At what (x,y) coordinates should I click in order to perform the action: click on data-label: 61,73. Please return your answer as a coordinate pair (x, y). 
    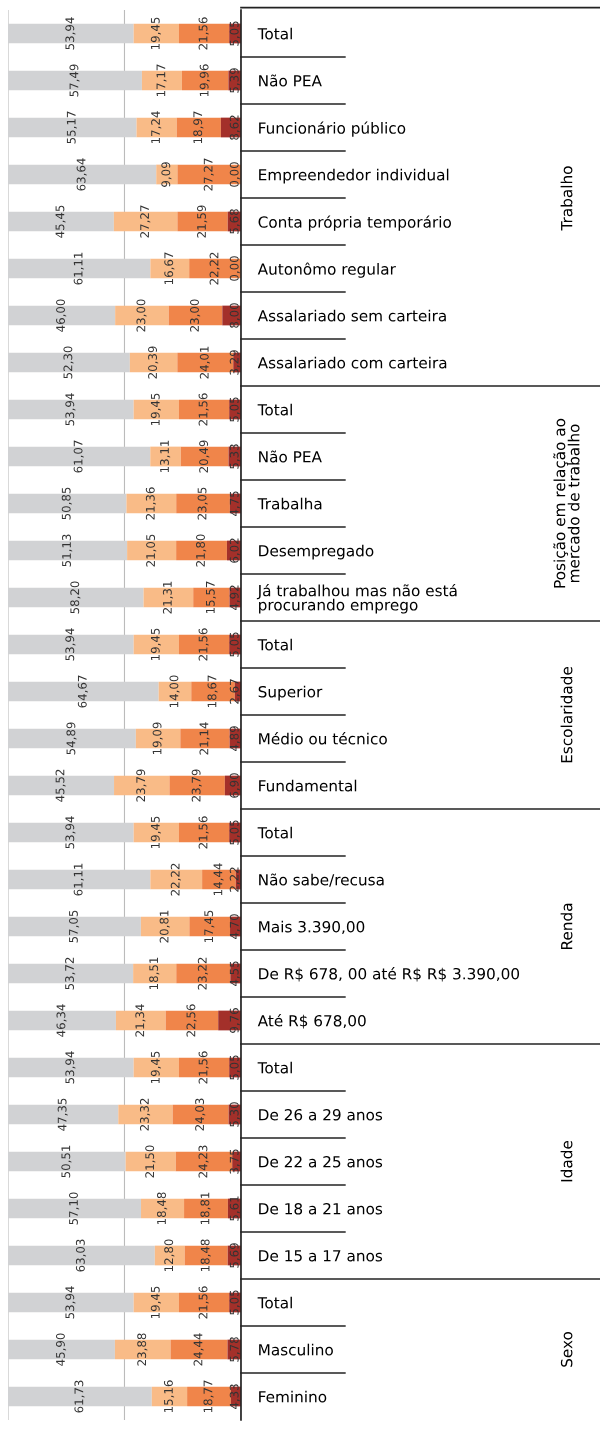
    Looking at the image, I should click on (79, 1396).